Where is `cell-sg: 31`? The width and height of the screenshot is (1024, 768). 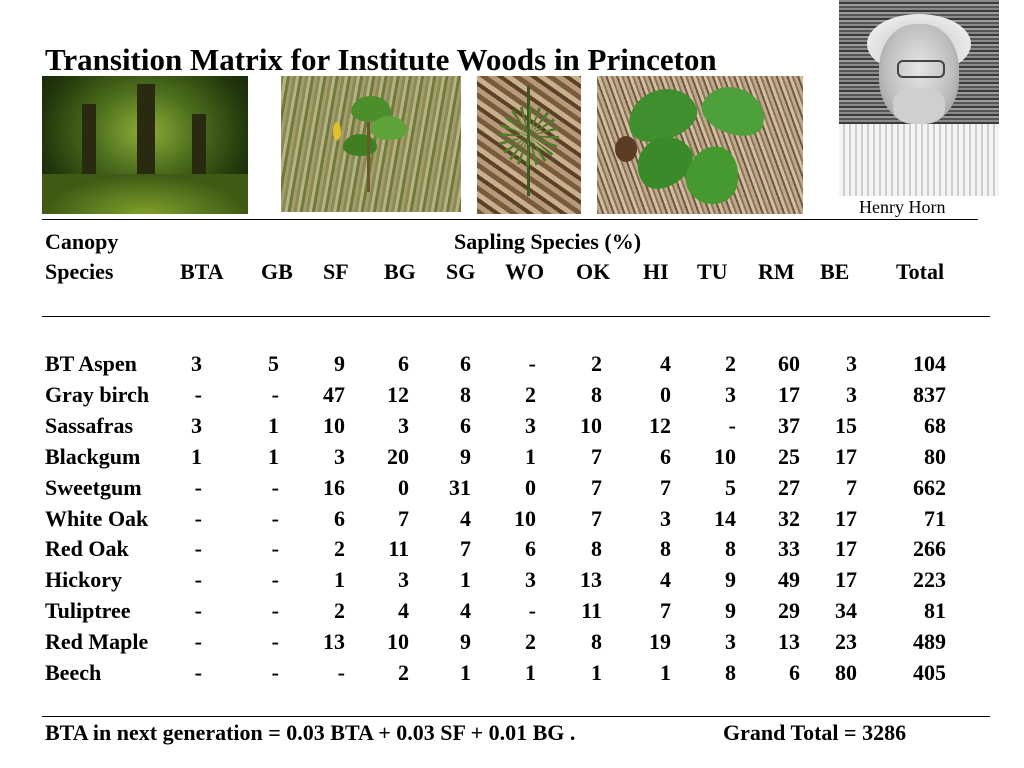 cell-sg: 31 is located at coordinates (460, 487).